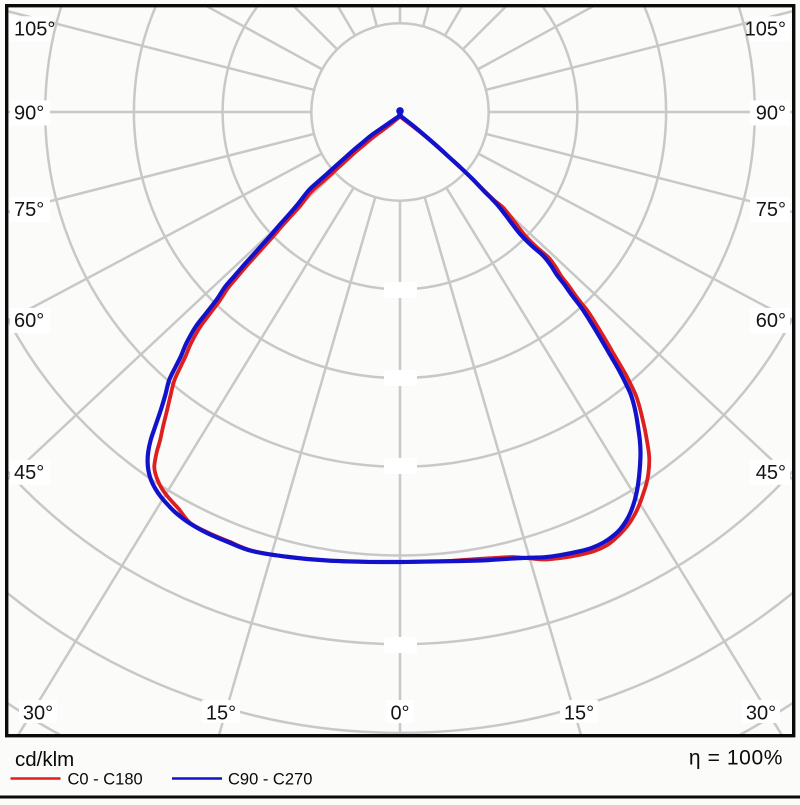 The height and width of the screenshot is (805, 800). What do you see at coordinates (105, 780) in the screenshot?
I see `svg-text: C0 - C180` at bounding box center [105, 780].